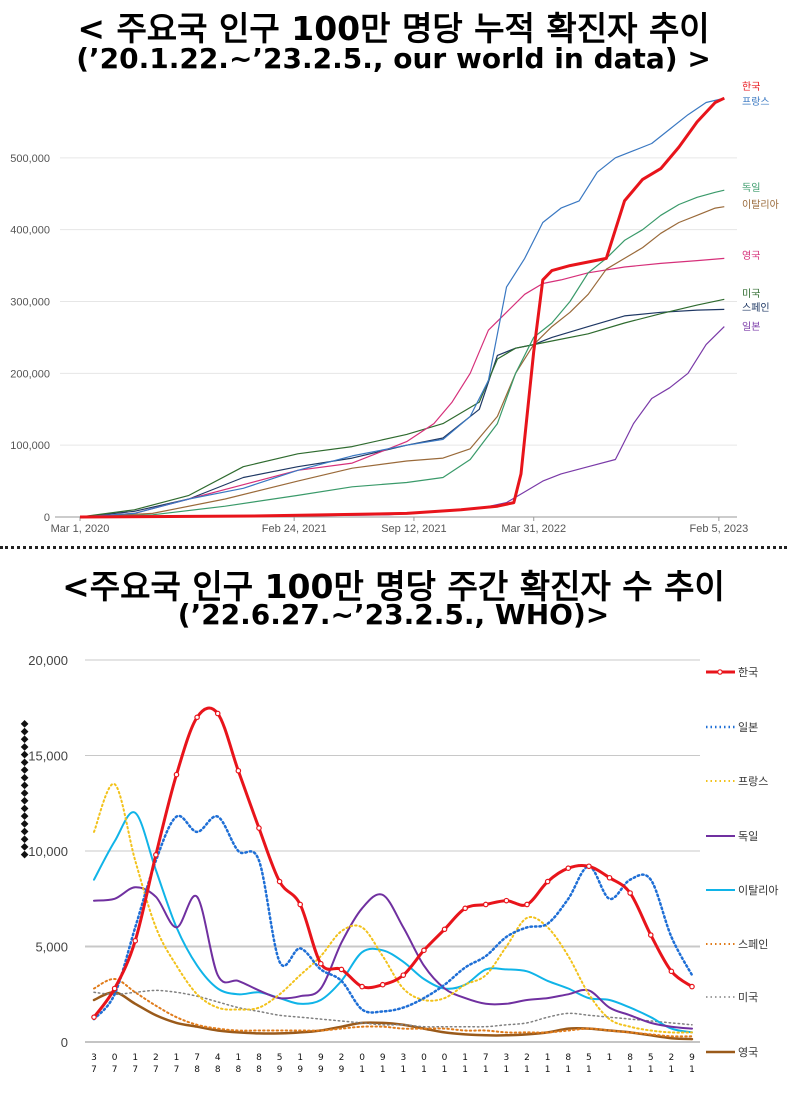 The image size is (787, 1099). What do you see at coordinates (30, 231) in the screenshot?
I see `c1-ytick-label: 400,000` at bounding box center [30, 231].